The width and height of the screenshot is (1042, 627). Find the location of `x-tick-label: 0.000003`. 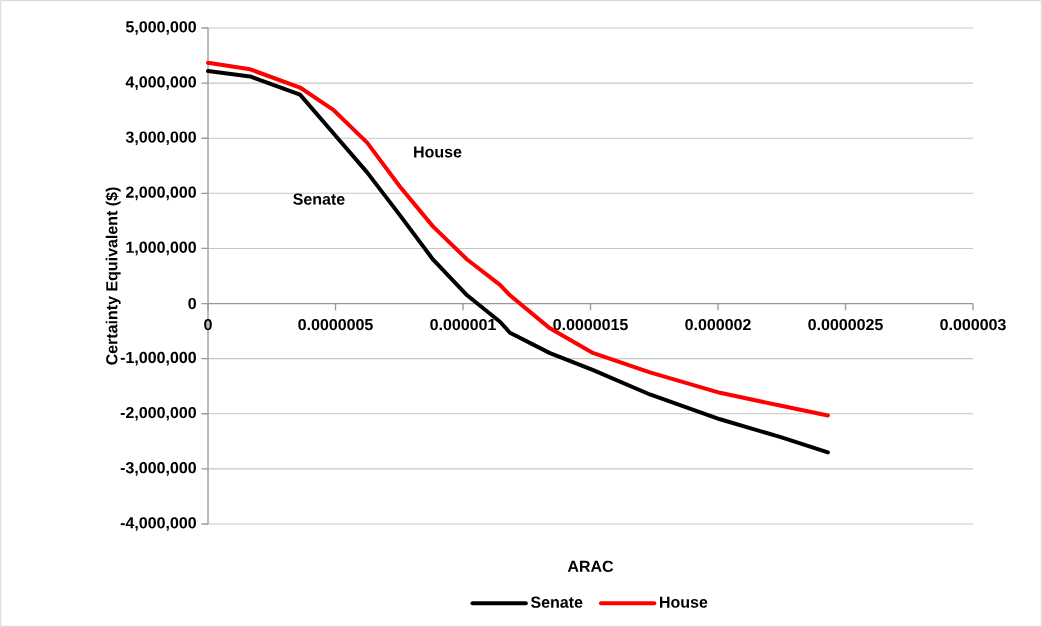

x-tick-label: 0.000003 is located at coordinates (973, 324).